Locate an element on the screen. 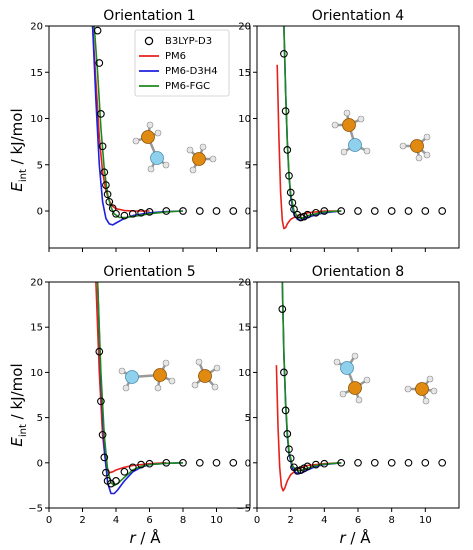 The image size is (473, 550). panel-orientation-5-xtick-label-10: 10 is located at coordinates (216, 520).